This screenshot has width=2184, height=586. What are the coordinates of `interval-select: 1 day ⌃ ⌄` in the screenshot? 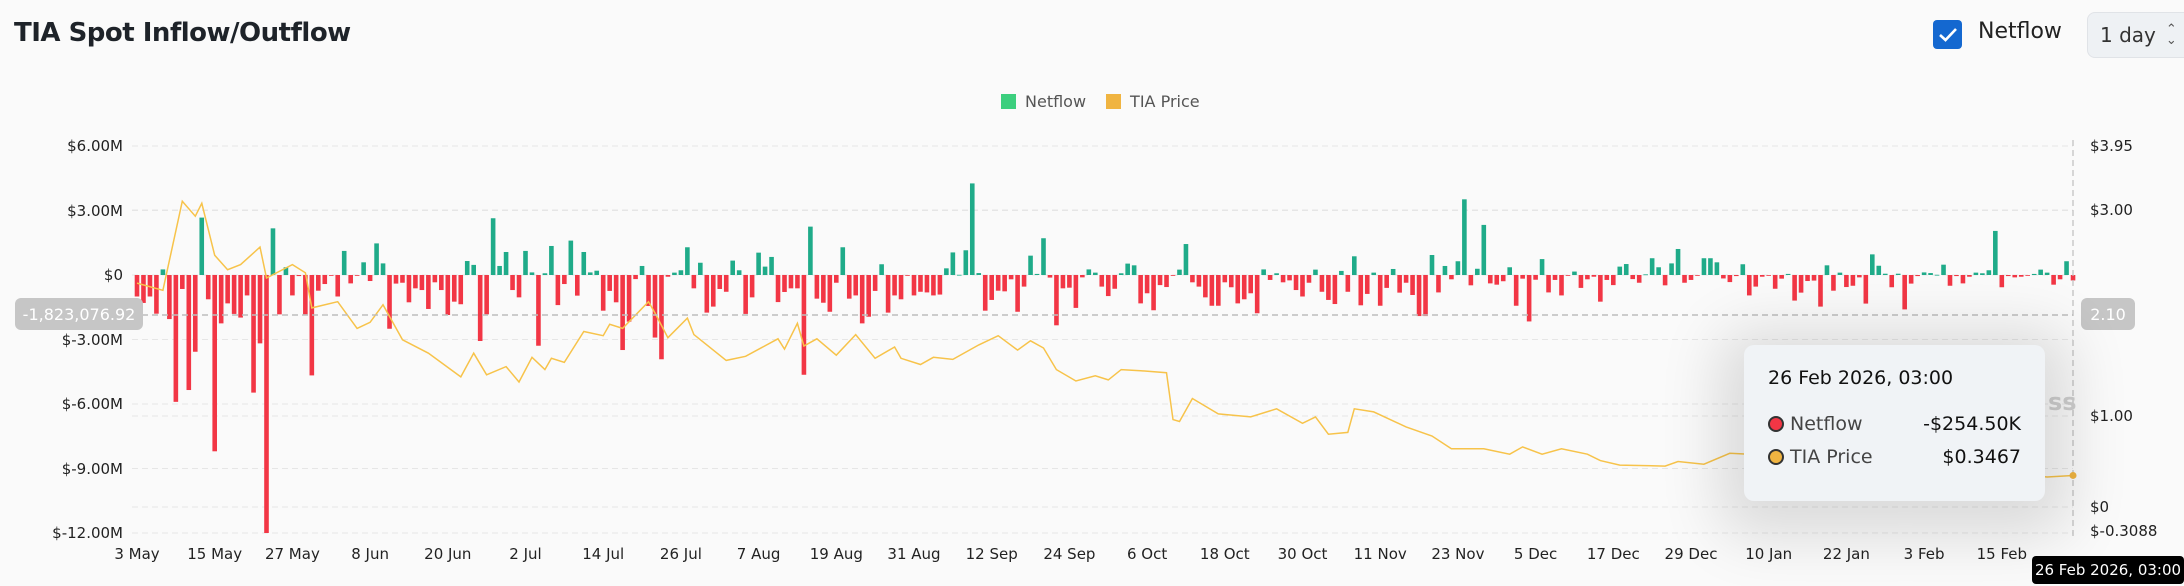 It's located at (2135, 35).